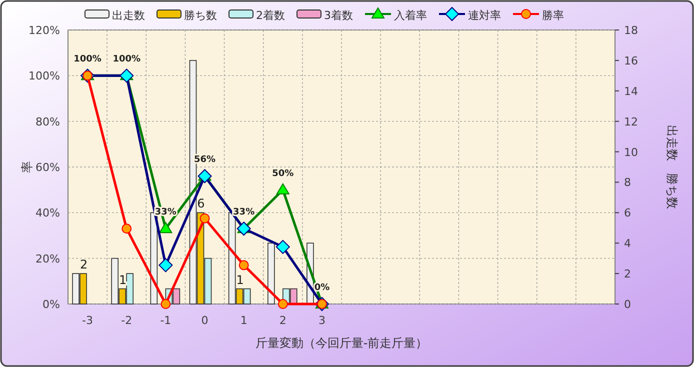  I want to click on legend-label: 3着数, so click(338, 15).